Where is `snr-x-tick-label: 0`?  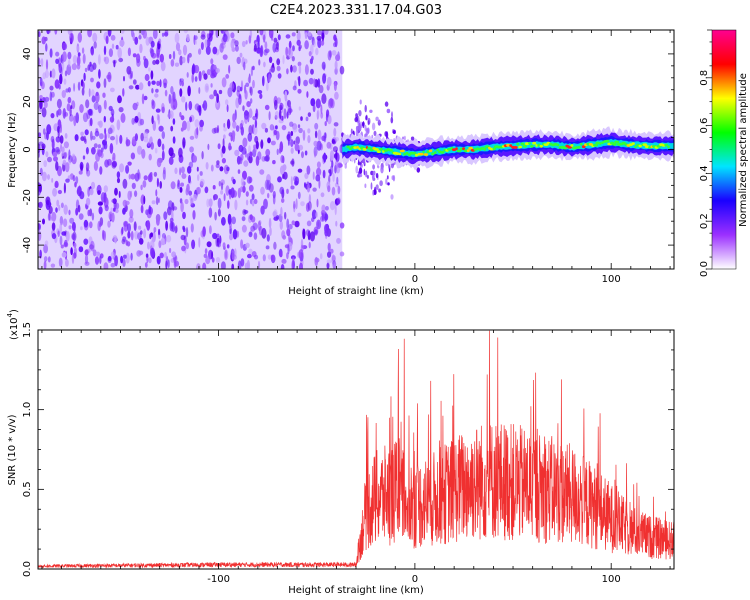 snr-x-tick-label: 0 is located at coordinates (415, 579).